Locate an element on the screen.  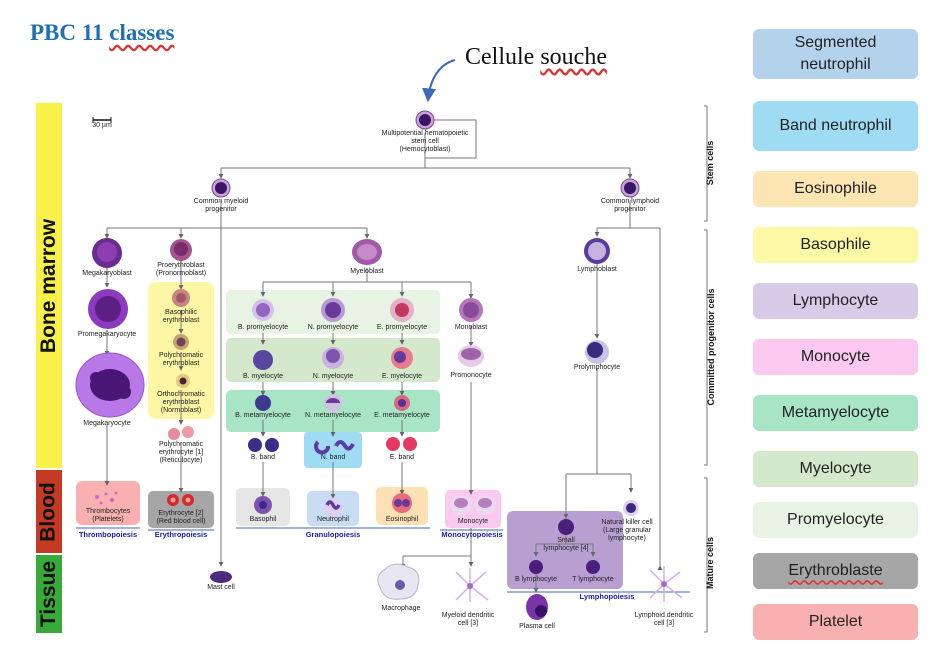
legend-platelet: Platelet is located at coordinates (835, 622).